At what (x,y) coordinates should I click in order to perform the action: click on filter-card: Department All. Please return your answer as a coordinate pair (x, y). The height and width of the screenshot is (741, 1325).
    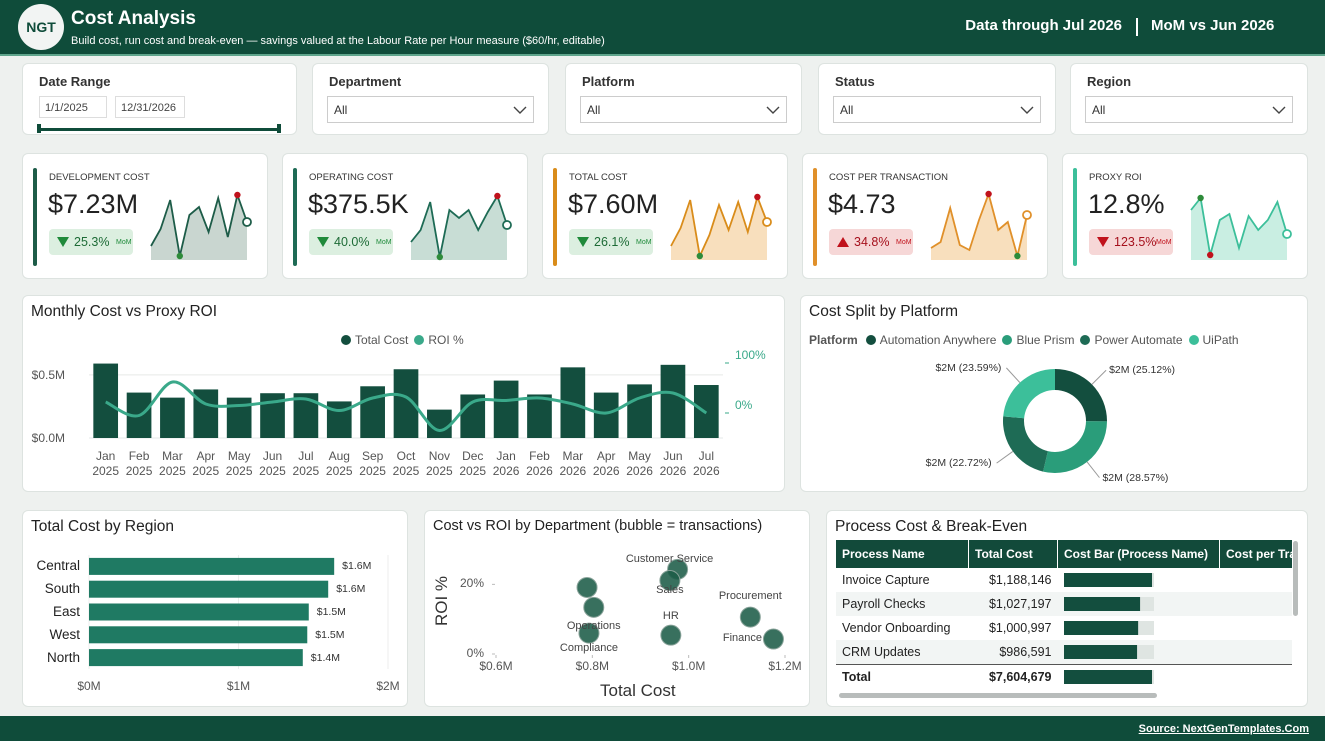
    Looking at the image, I should click on (430, 99).